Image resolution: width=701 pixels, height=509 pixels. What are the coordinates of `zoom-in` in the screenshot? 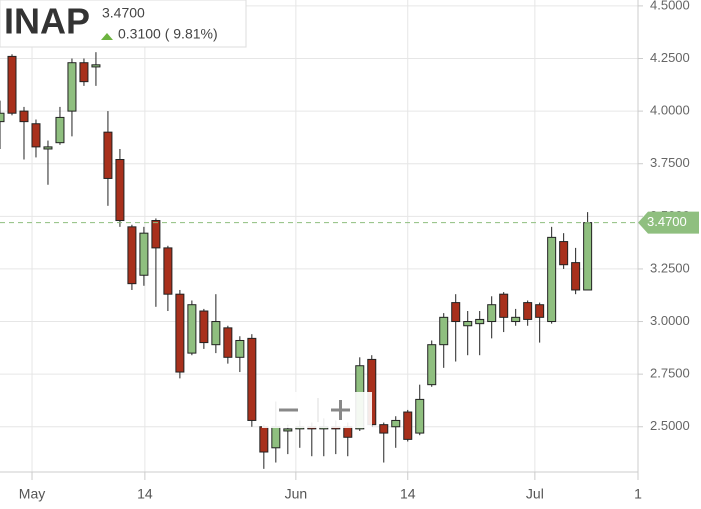 It's located at (340, 410).